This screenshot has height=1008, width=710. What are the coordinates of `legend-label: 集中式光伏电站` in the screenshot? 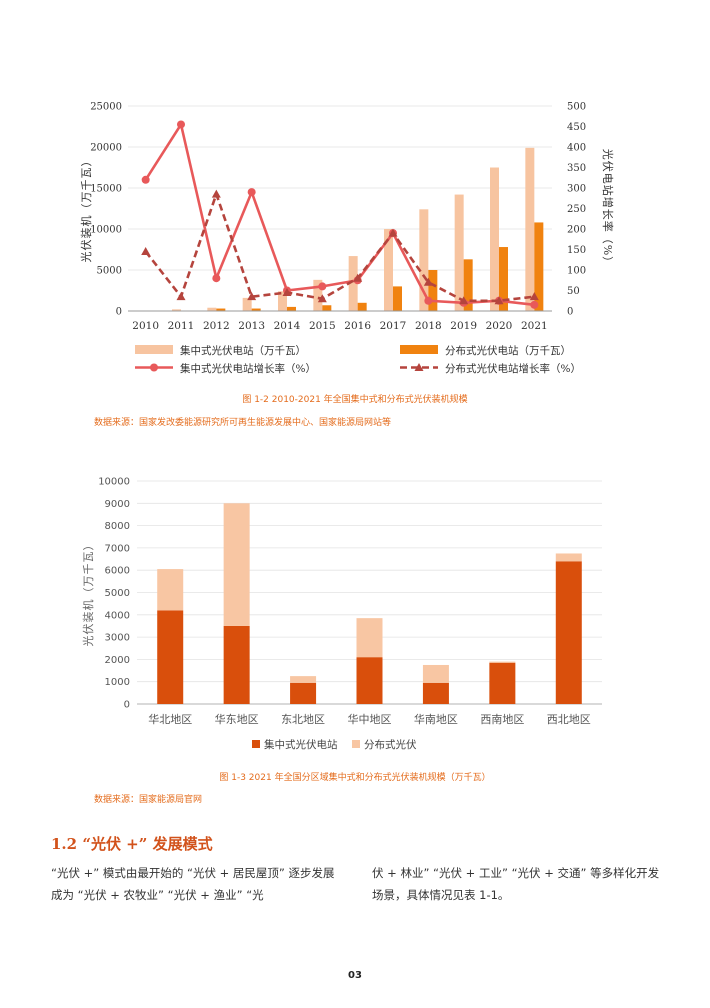 It's located at (301, 744).